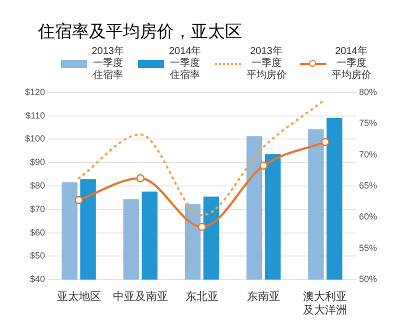 The image size is (402, 320). What do you see at coordinates (351, 64) in the screenshot?
I see `legend-label: 2014年一季度平均房价` at bounding box center [351, 64].